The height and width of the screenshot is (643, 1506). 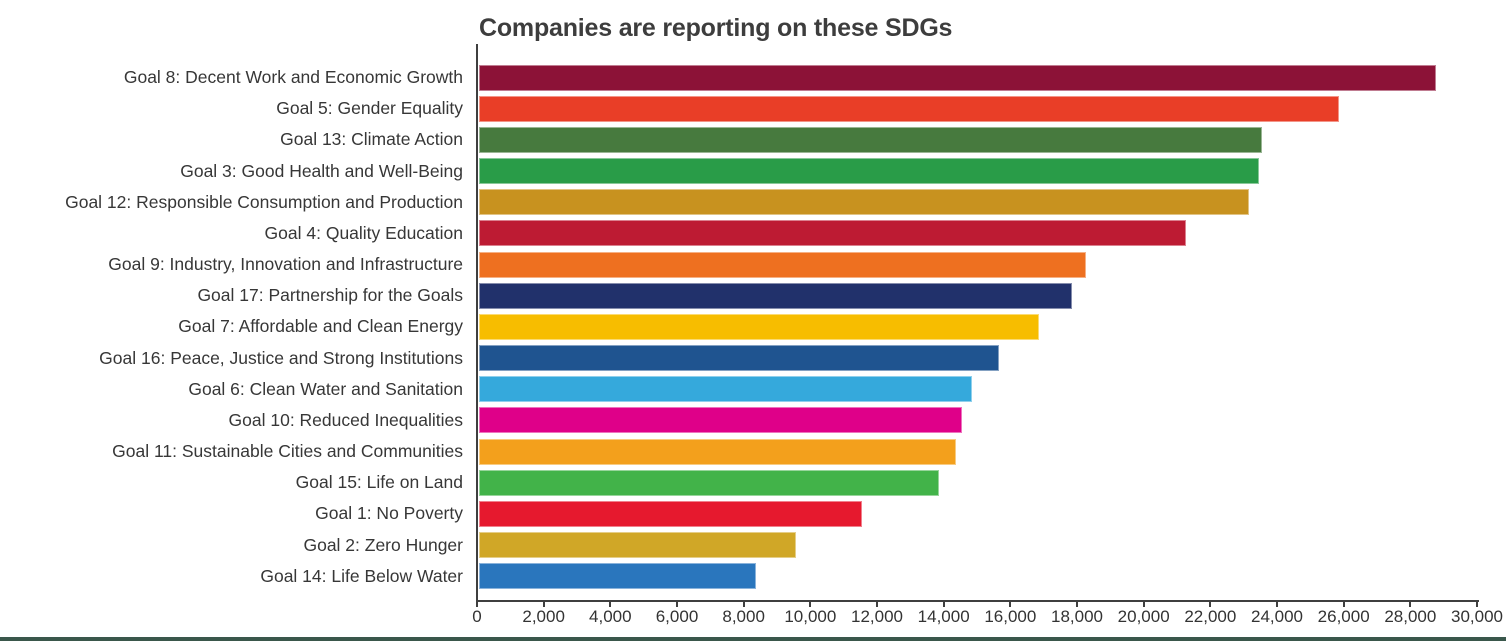 I want to click on y-axis-line, so click(x=477, y=322).